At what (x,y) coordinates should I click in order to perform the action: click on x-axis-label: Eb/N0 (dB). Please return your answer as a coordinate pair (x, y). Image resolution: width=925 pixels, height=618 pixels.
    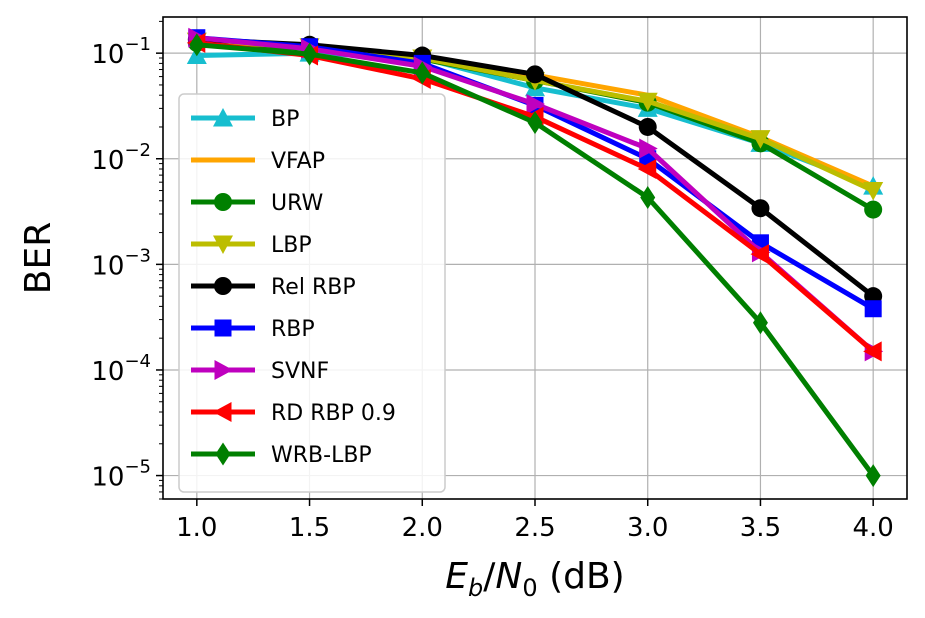
    Looking at the image, I should click on (534, 579).